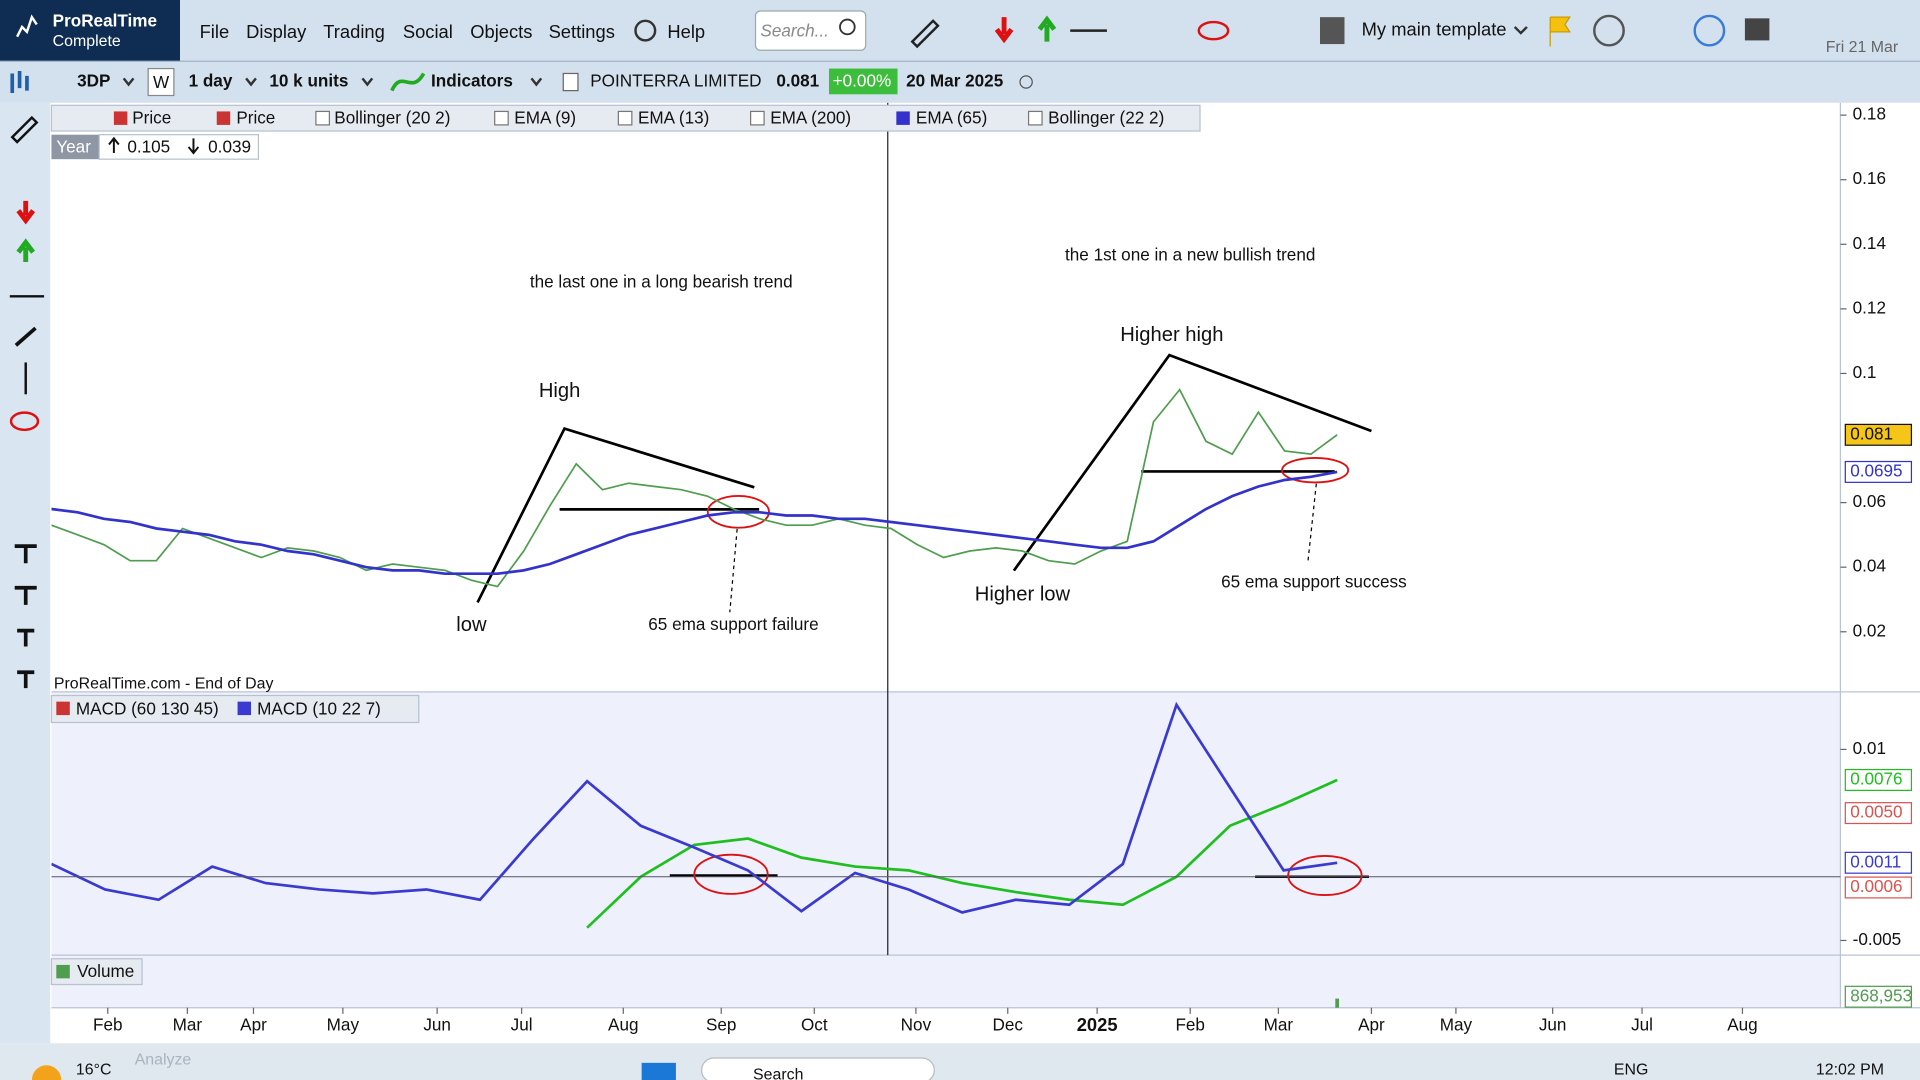 This screenshot has width=1920, height=1080. What do you see at coordinates (1106, 117) in the screenshot?
I see `legend-entry: Bollinger (22 2)` at bounding box center [1106, 117].